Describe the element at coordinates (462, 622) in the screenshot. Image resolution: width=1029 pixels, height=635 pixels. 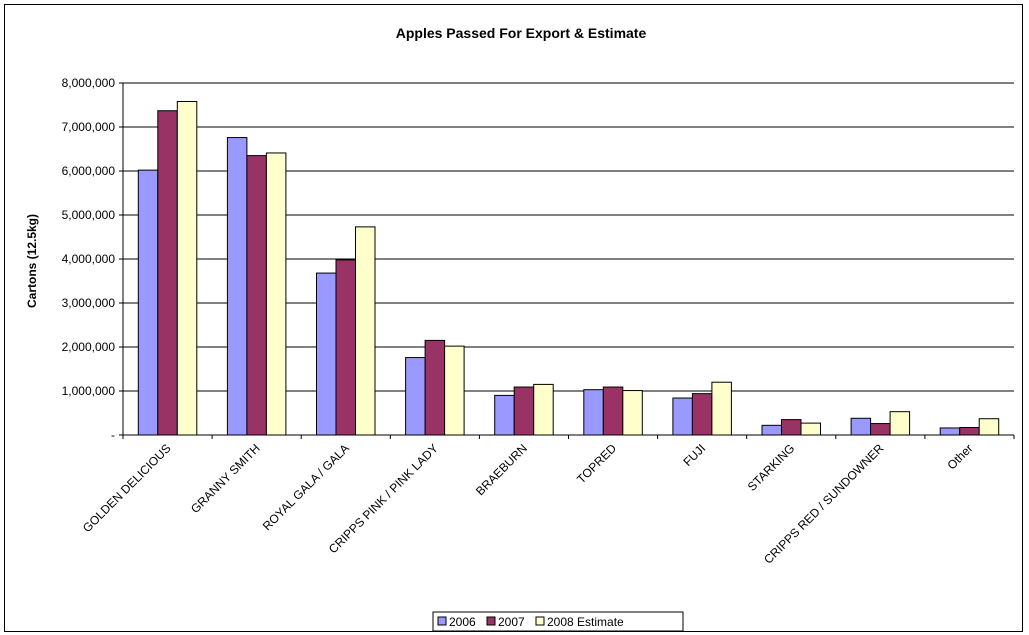
I see `legend-label: 2006` at that location.